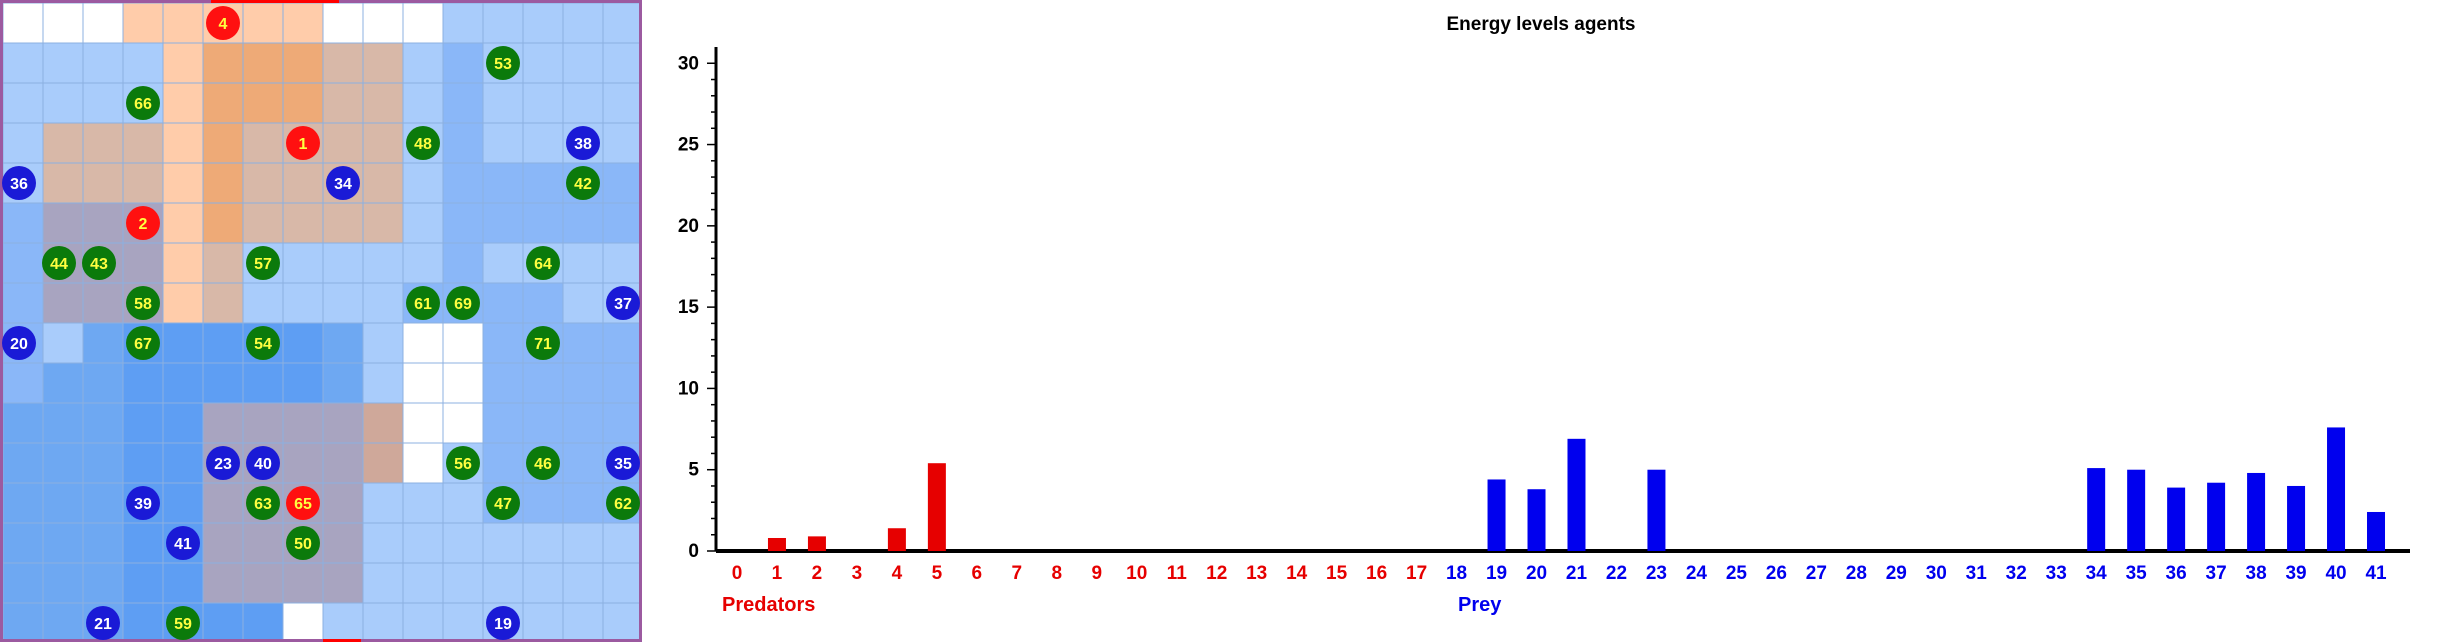 The height and width of the screenshot is (642, 2440). I want to click on agent-42: 42, so click(583, 183).